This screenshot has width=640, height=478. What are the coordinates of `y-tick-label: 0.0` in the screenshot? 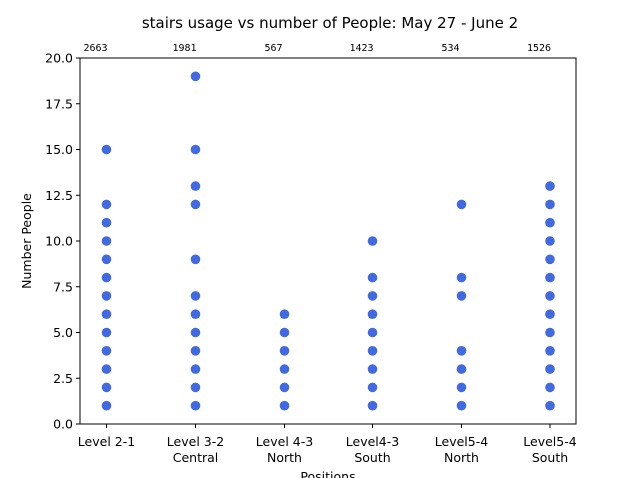 It's located at (63, 424).